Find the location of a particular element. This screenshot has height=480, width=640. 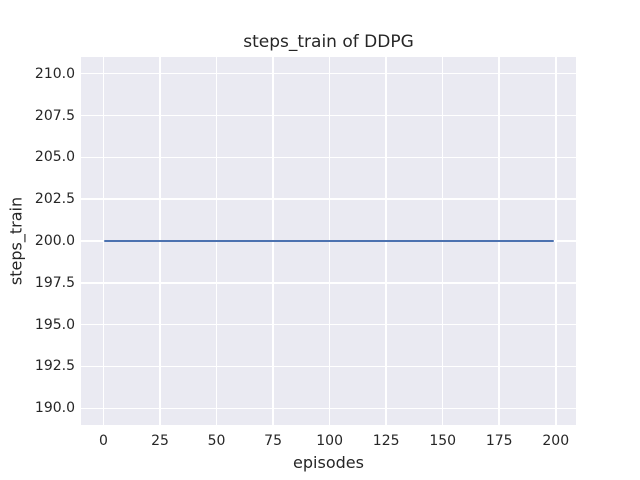

x-tick-label: 50 is located at coordinates (216, 441).